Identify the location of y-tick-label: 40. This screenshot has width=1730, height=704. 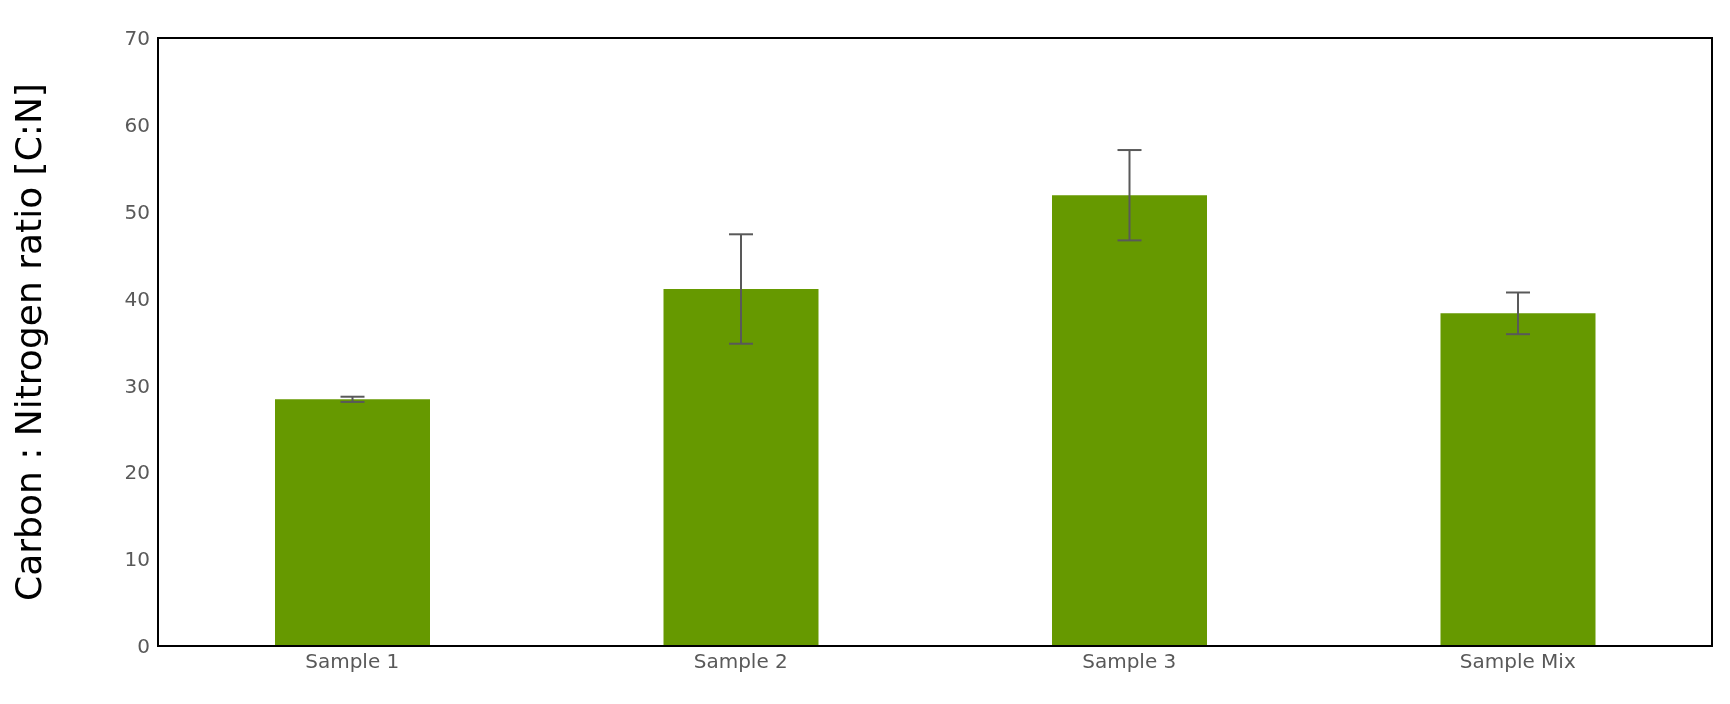
(137, 298).